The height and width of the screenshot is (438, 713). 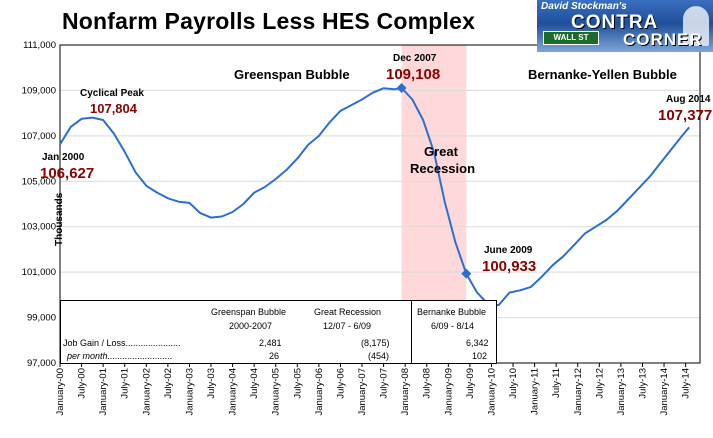 What do you see at coordinates (362, 392) in the screenshot?
I see `x-tick-label: January-07` at bounding box center [362, 392].